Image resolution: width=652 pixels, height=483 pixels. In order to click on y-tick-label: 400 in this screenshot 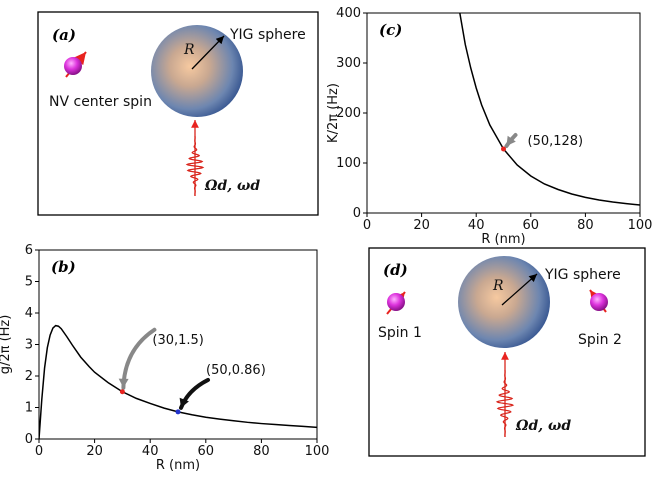, I will do `click(348, 13)`.